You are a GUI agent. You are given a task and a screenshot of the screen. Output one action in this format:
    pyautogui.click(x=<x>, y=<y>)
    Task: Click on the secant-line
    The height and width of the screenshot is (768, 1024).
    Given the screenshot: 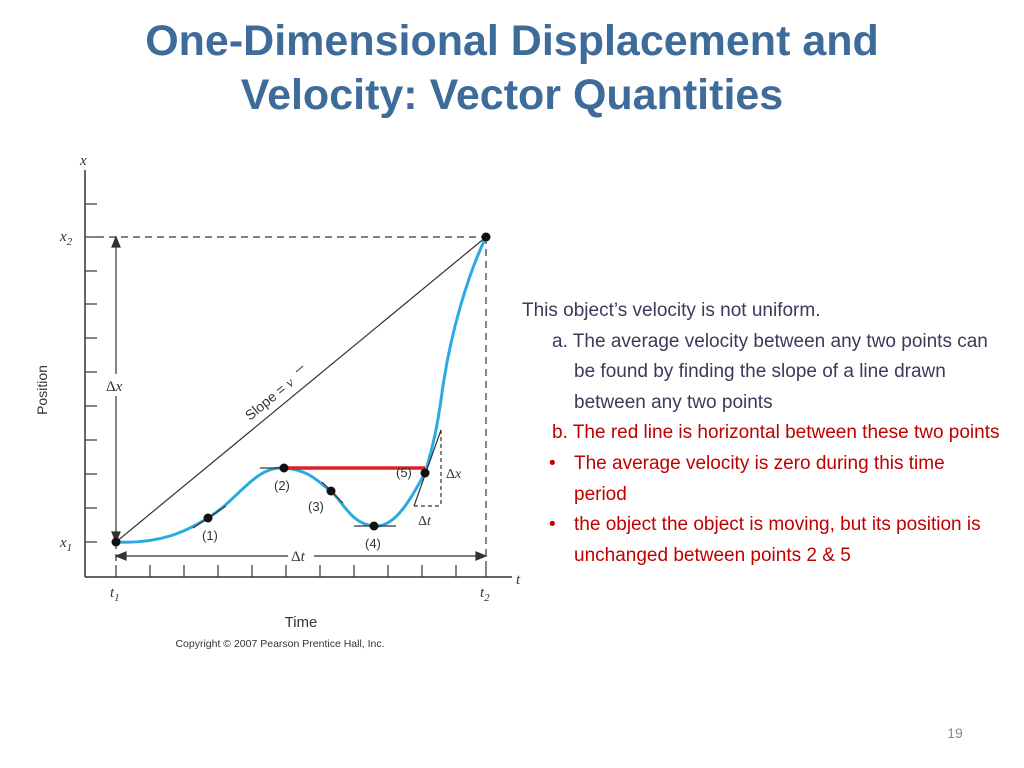 What is the action you would take?
    pyautogui.click(x=301, y=389)
    